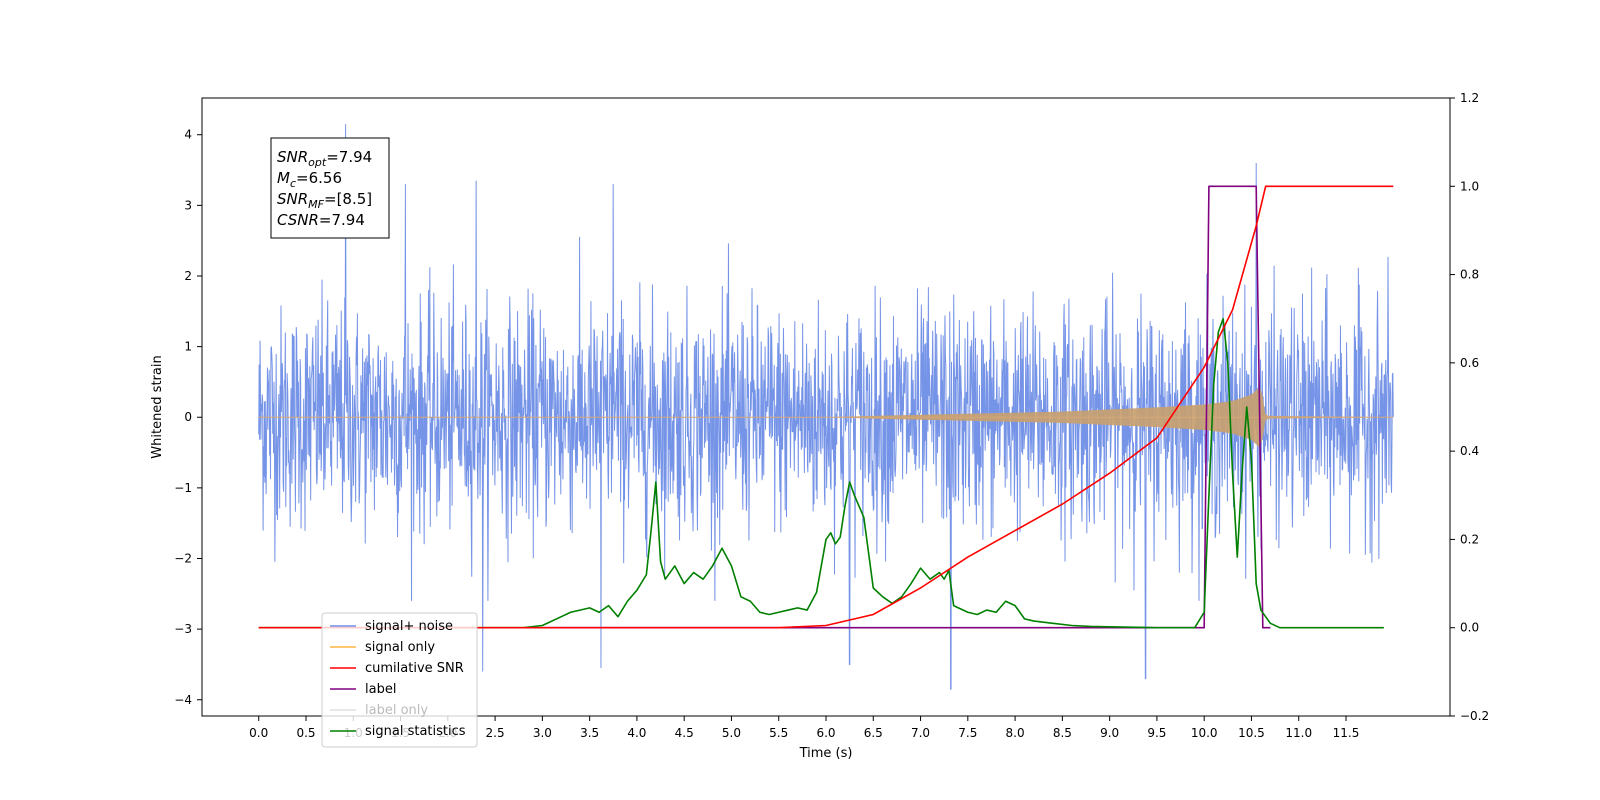 This screenshot has width=1600, height=800. Describe the element at coordinates (495, 733) in the screenshot. I see `x-tick-label: 2.5` at that location.